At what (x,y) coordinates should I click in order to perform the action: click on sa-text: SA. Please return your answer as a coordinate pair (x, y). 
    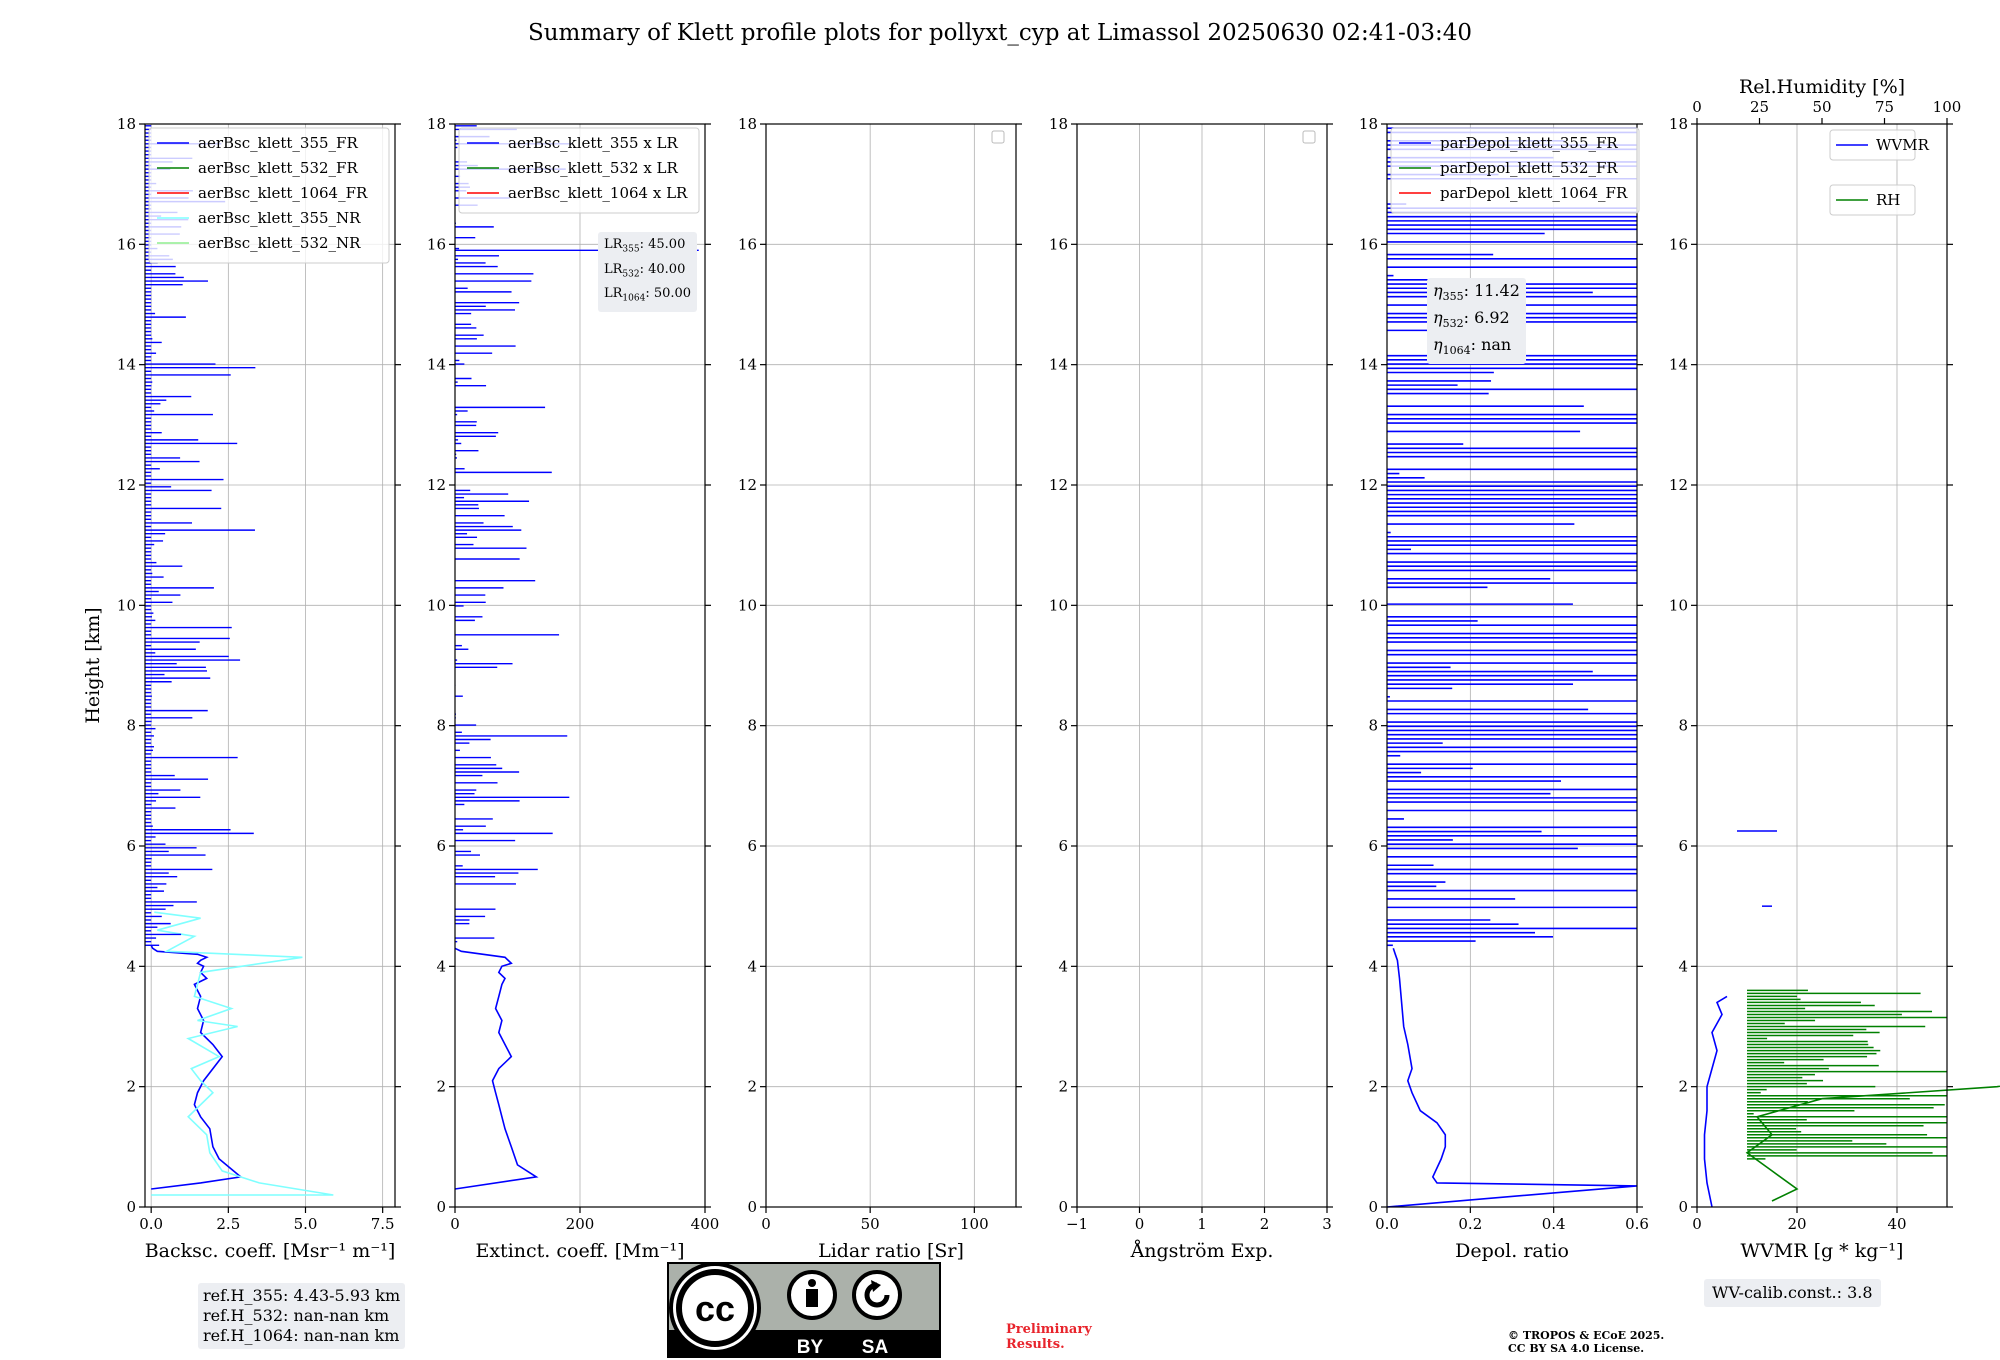
    Looking at the image, I should click on (875, 1347).